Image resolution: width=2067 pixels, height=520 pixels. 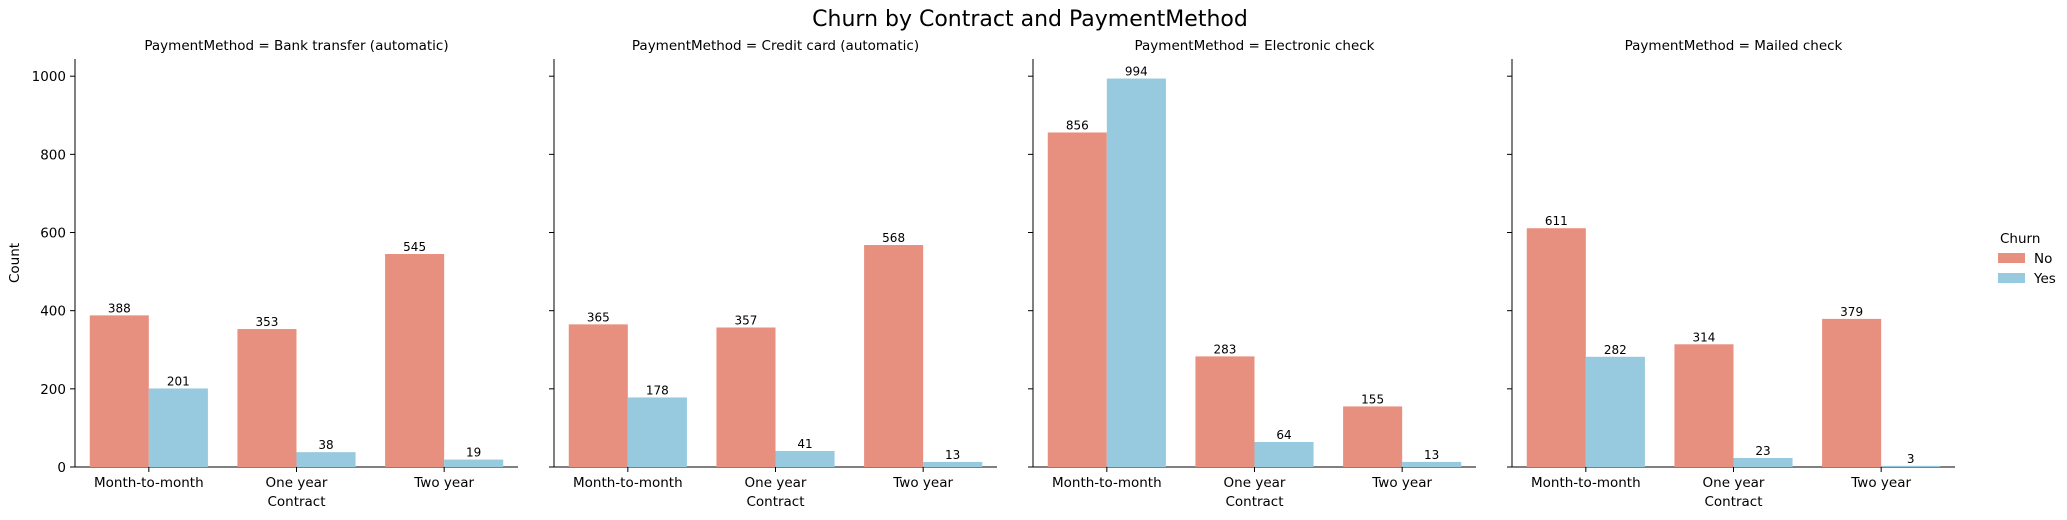 I want to click on bar-value-label: 994, so click(x=1136, y=72).